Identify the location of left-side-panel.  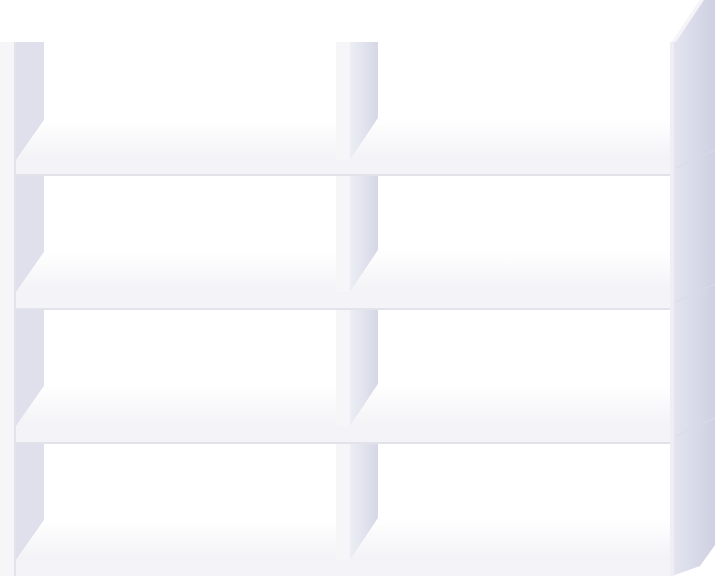
(8, 309).